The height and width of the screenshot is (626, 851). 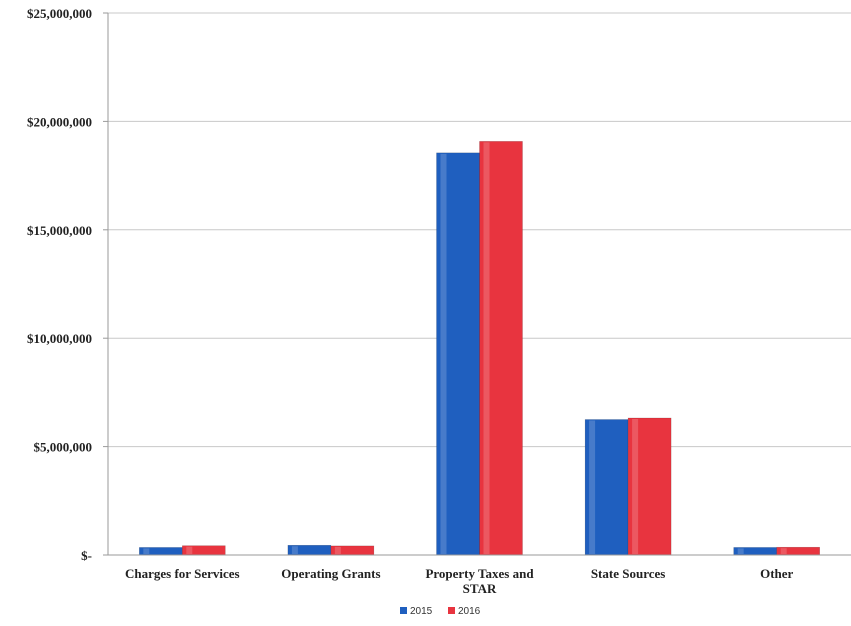 I want to click on legend-swatch-2016, so click(x=451, y=610).